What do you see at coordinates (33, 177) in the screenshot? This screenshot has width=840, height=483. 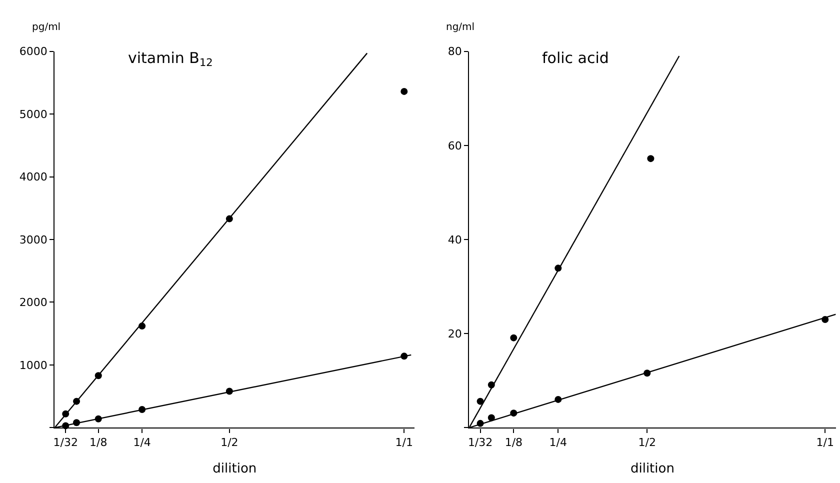 I see `y-tick-label: 4000` at bounding box center [33, 177].